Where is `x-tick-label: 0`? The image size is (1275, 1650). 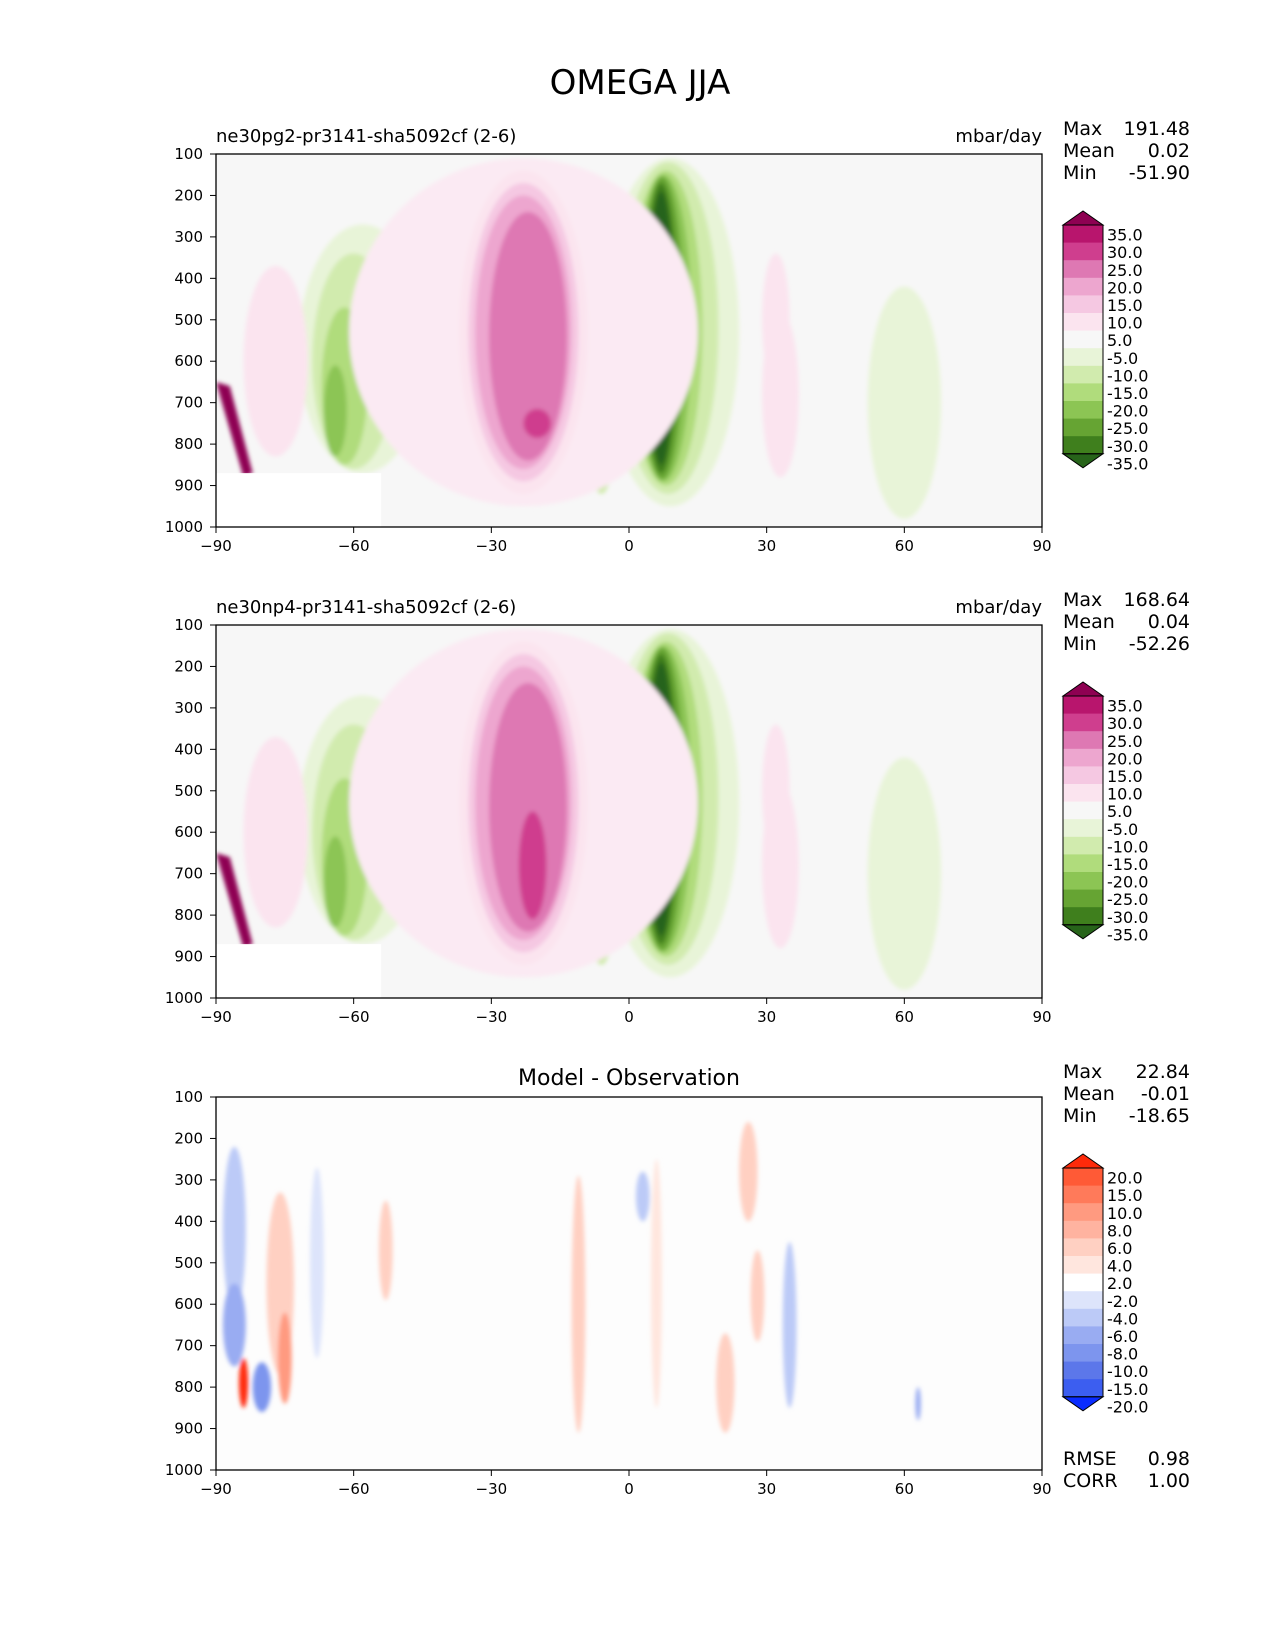
x-tick-label: 0 is located at coordinates (629, 546).